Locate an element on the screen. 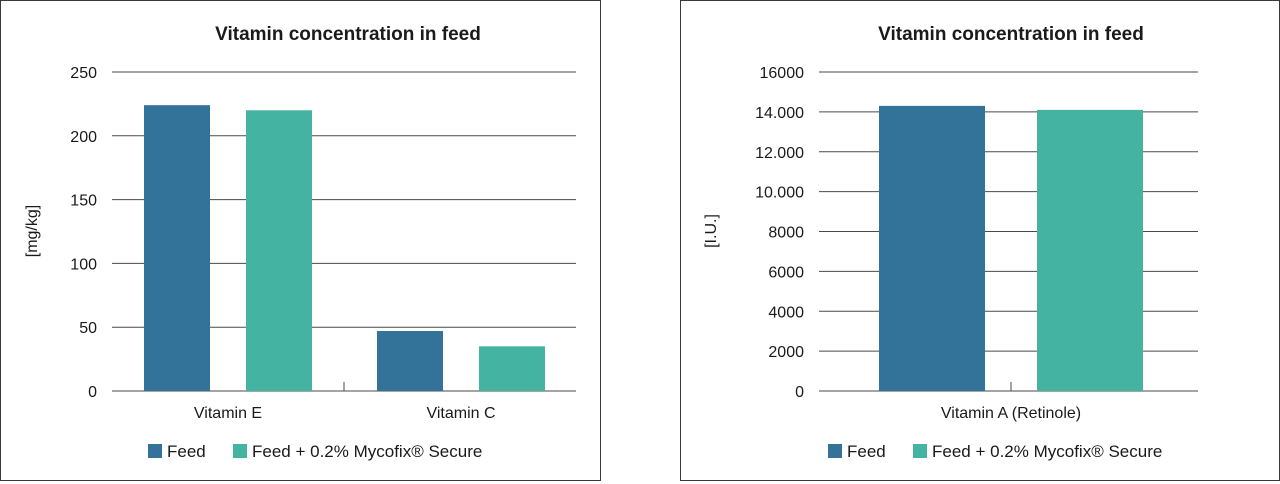  category-label: Vitamin C is located at coordinates (460, 413).